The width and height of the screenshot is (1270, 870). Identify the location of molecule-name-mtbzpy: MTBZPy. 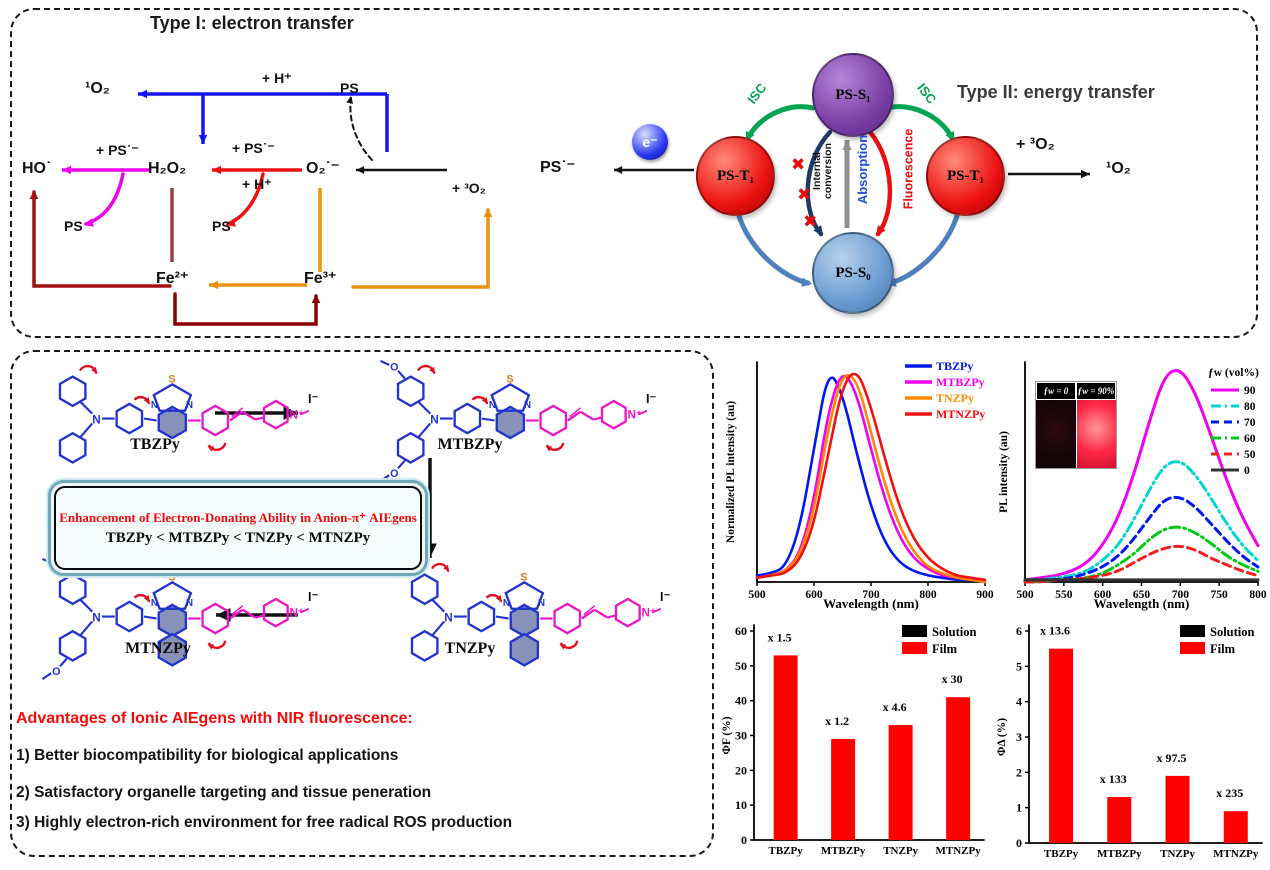
(470, 444).